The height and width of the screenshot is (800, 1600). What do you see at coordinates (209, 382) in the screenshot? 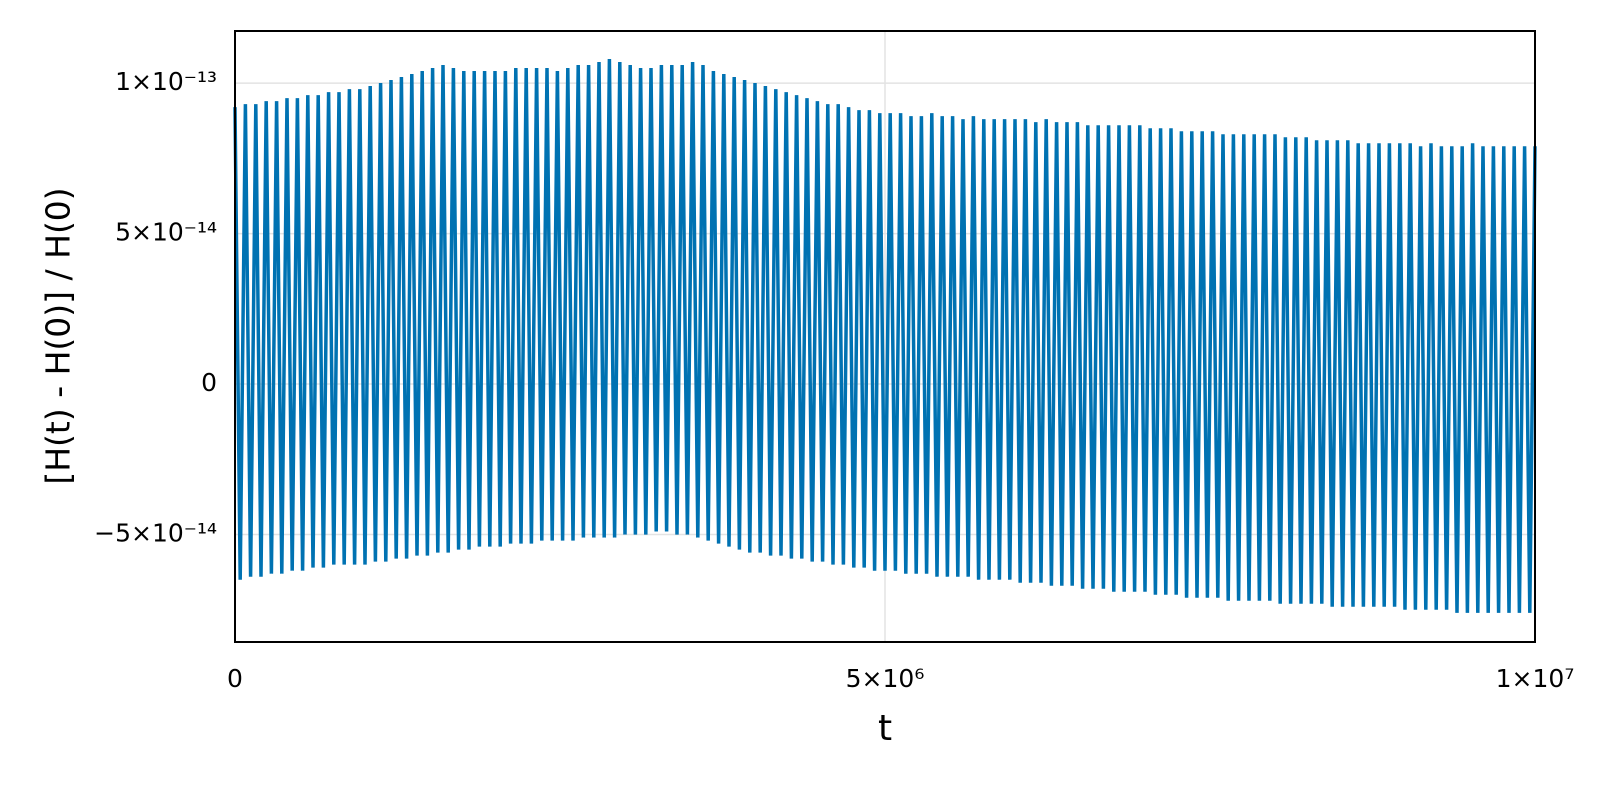
I see `y-tick-label: 0` at bounding box center [209, 382].